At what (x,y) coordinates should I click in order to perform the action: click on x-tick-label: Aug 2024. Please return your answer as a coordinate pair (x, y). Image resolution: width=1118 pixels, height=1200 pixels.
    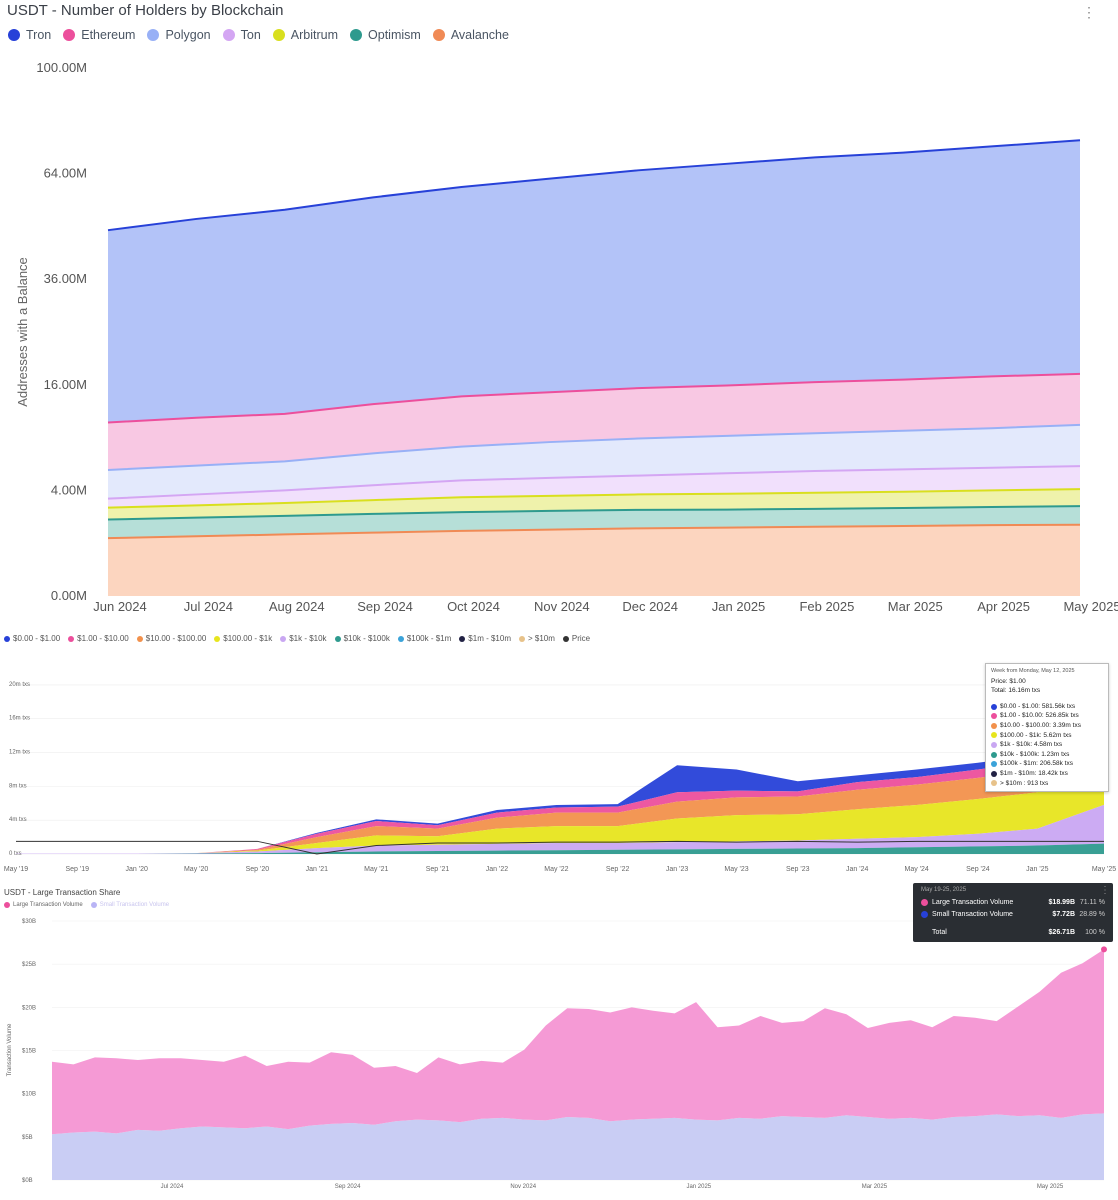
    Looking at the image, I should click on (297, 606).